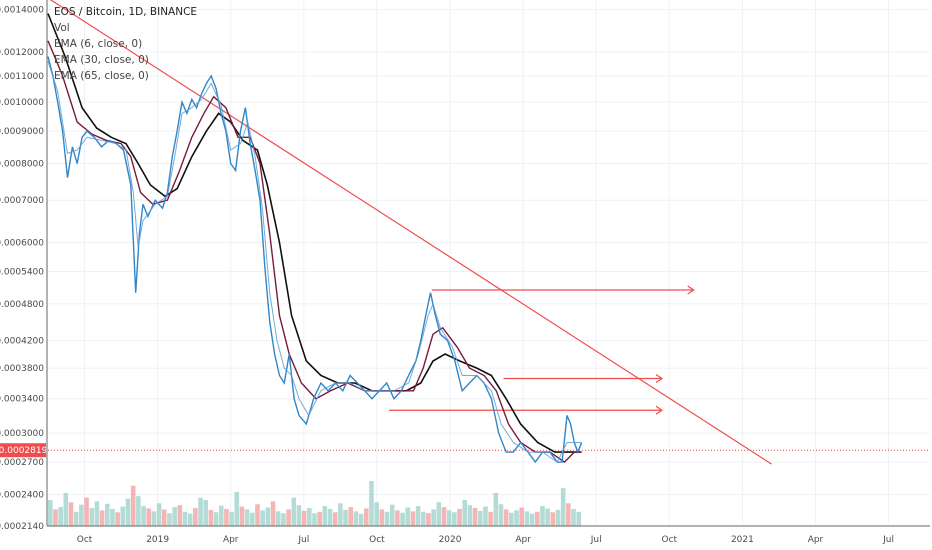 The image size is (932, 550). I want to click on y-tick-label: 0.0009000, so click(22, 132).